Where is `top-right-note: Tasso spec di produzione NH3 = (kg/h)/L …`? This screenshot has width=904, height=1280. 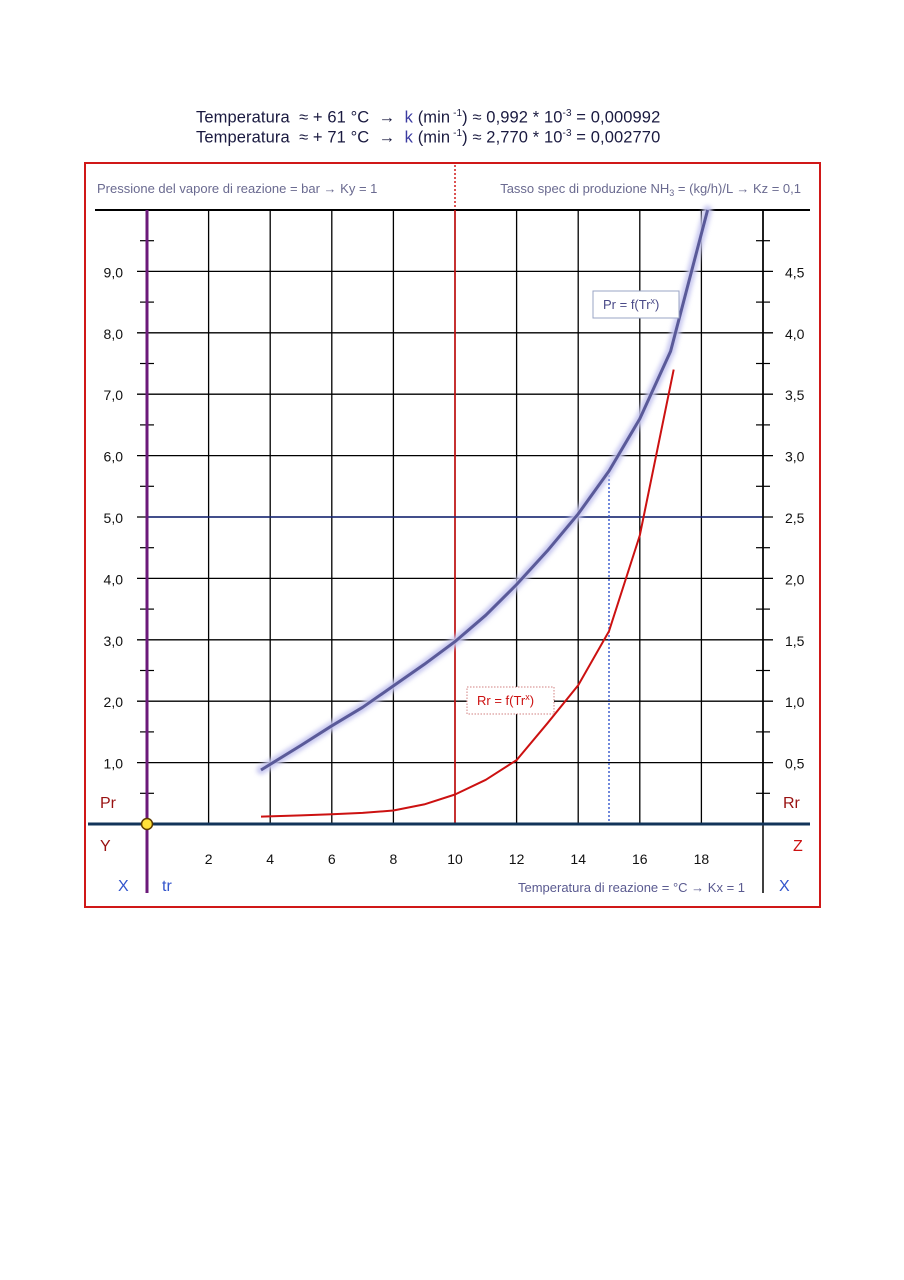
top-right-note: Tasso spec di produzione NH3 = (kg/h)/L … is located at coordinates (650, 189).